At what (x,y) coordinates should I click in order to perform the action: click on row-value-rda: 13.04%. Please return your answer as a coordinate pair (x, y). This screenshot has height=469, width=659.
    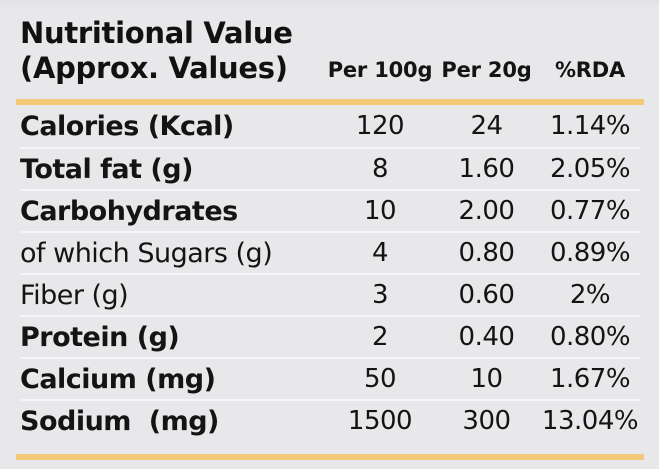
    Looking at the image, I should click on (590, 421).